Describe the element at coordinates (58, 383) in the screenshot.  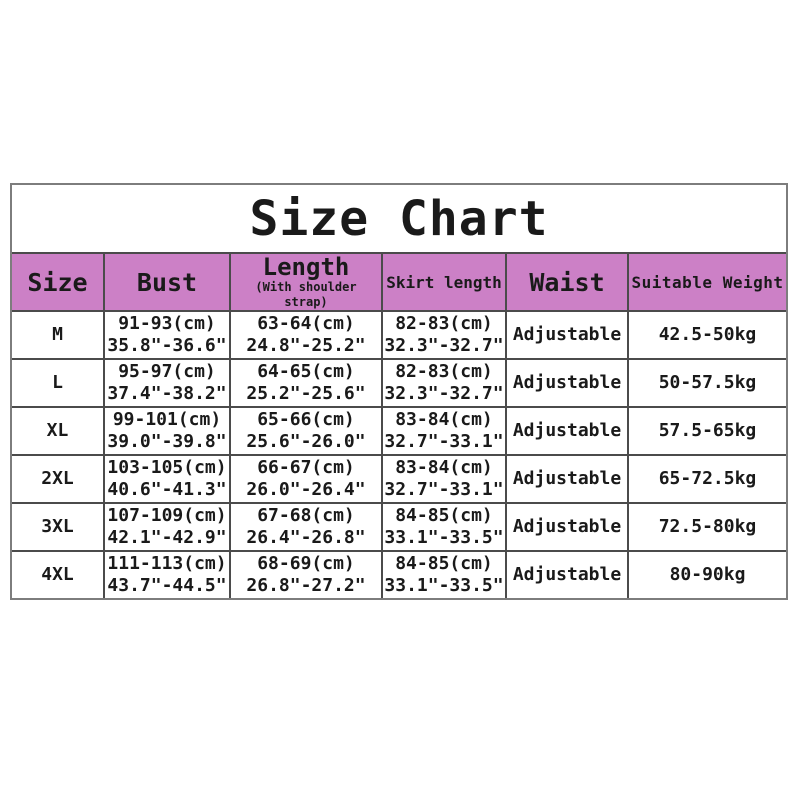
I see `cell-size: L` at that location.